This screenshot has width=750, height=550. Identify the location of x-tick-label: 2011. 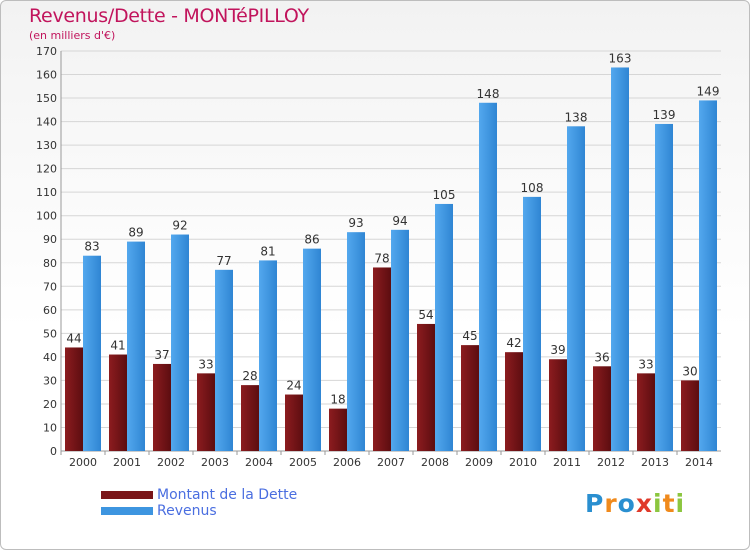
(567, 462).